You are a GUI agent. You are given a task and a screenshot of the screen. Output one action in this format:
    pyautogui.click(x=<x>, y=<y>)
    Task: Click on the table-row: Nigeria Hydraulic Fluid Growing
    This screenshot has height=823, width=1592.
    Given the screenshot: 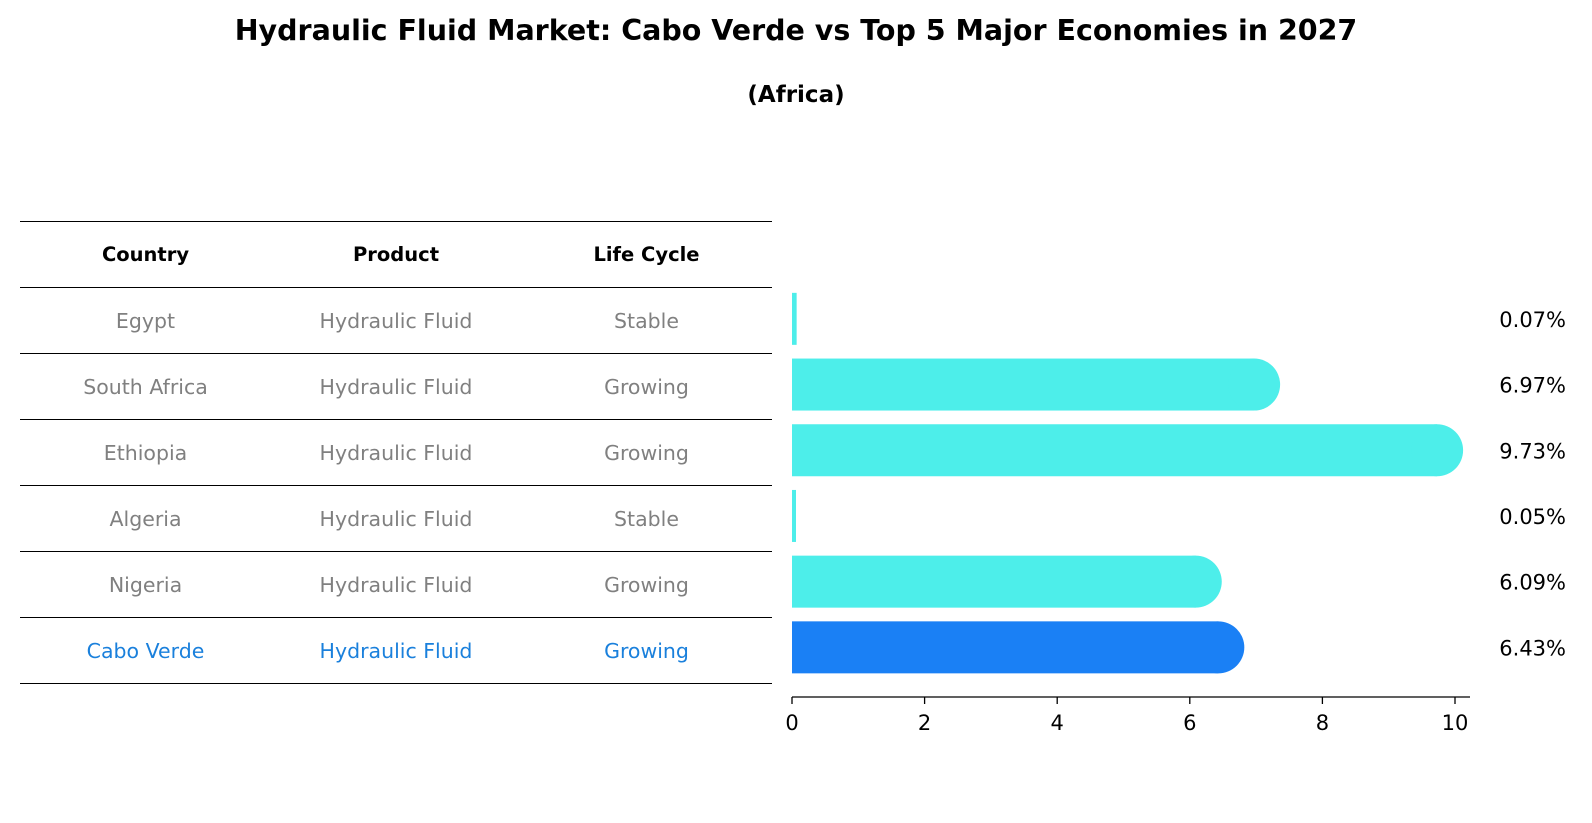 What is the action you would take?
    pyautogui.click(x=396, y=584)
    